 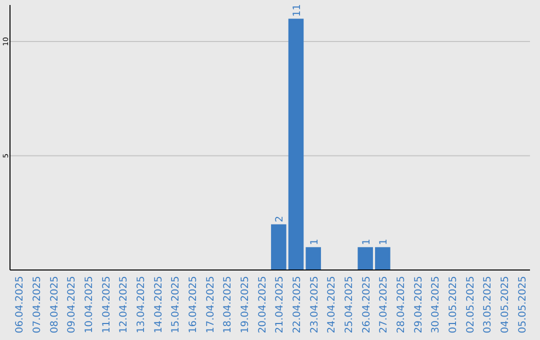 I want to click on x-tick-label: 10.04.2025, so click(x=89, y=305).